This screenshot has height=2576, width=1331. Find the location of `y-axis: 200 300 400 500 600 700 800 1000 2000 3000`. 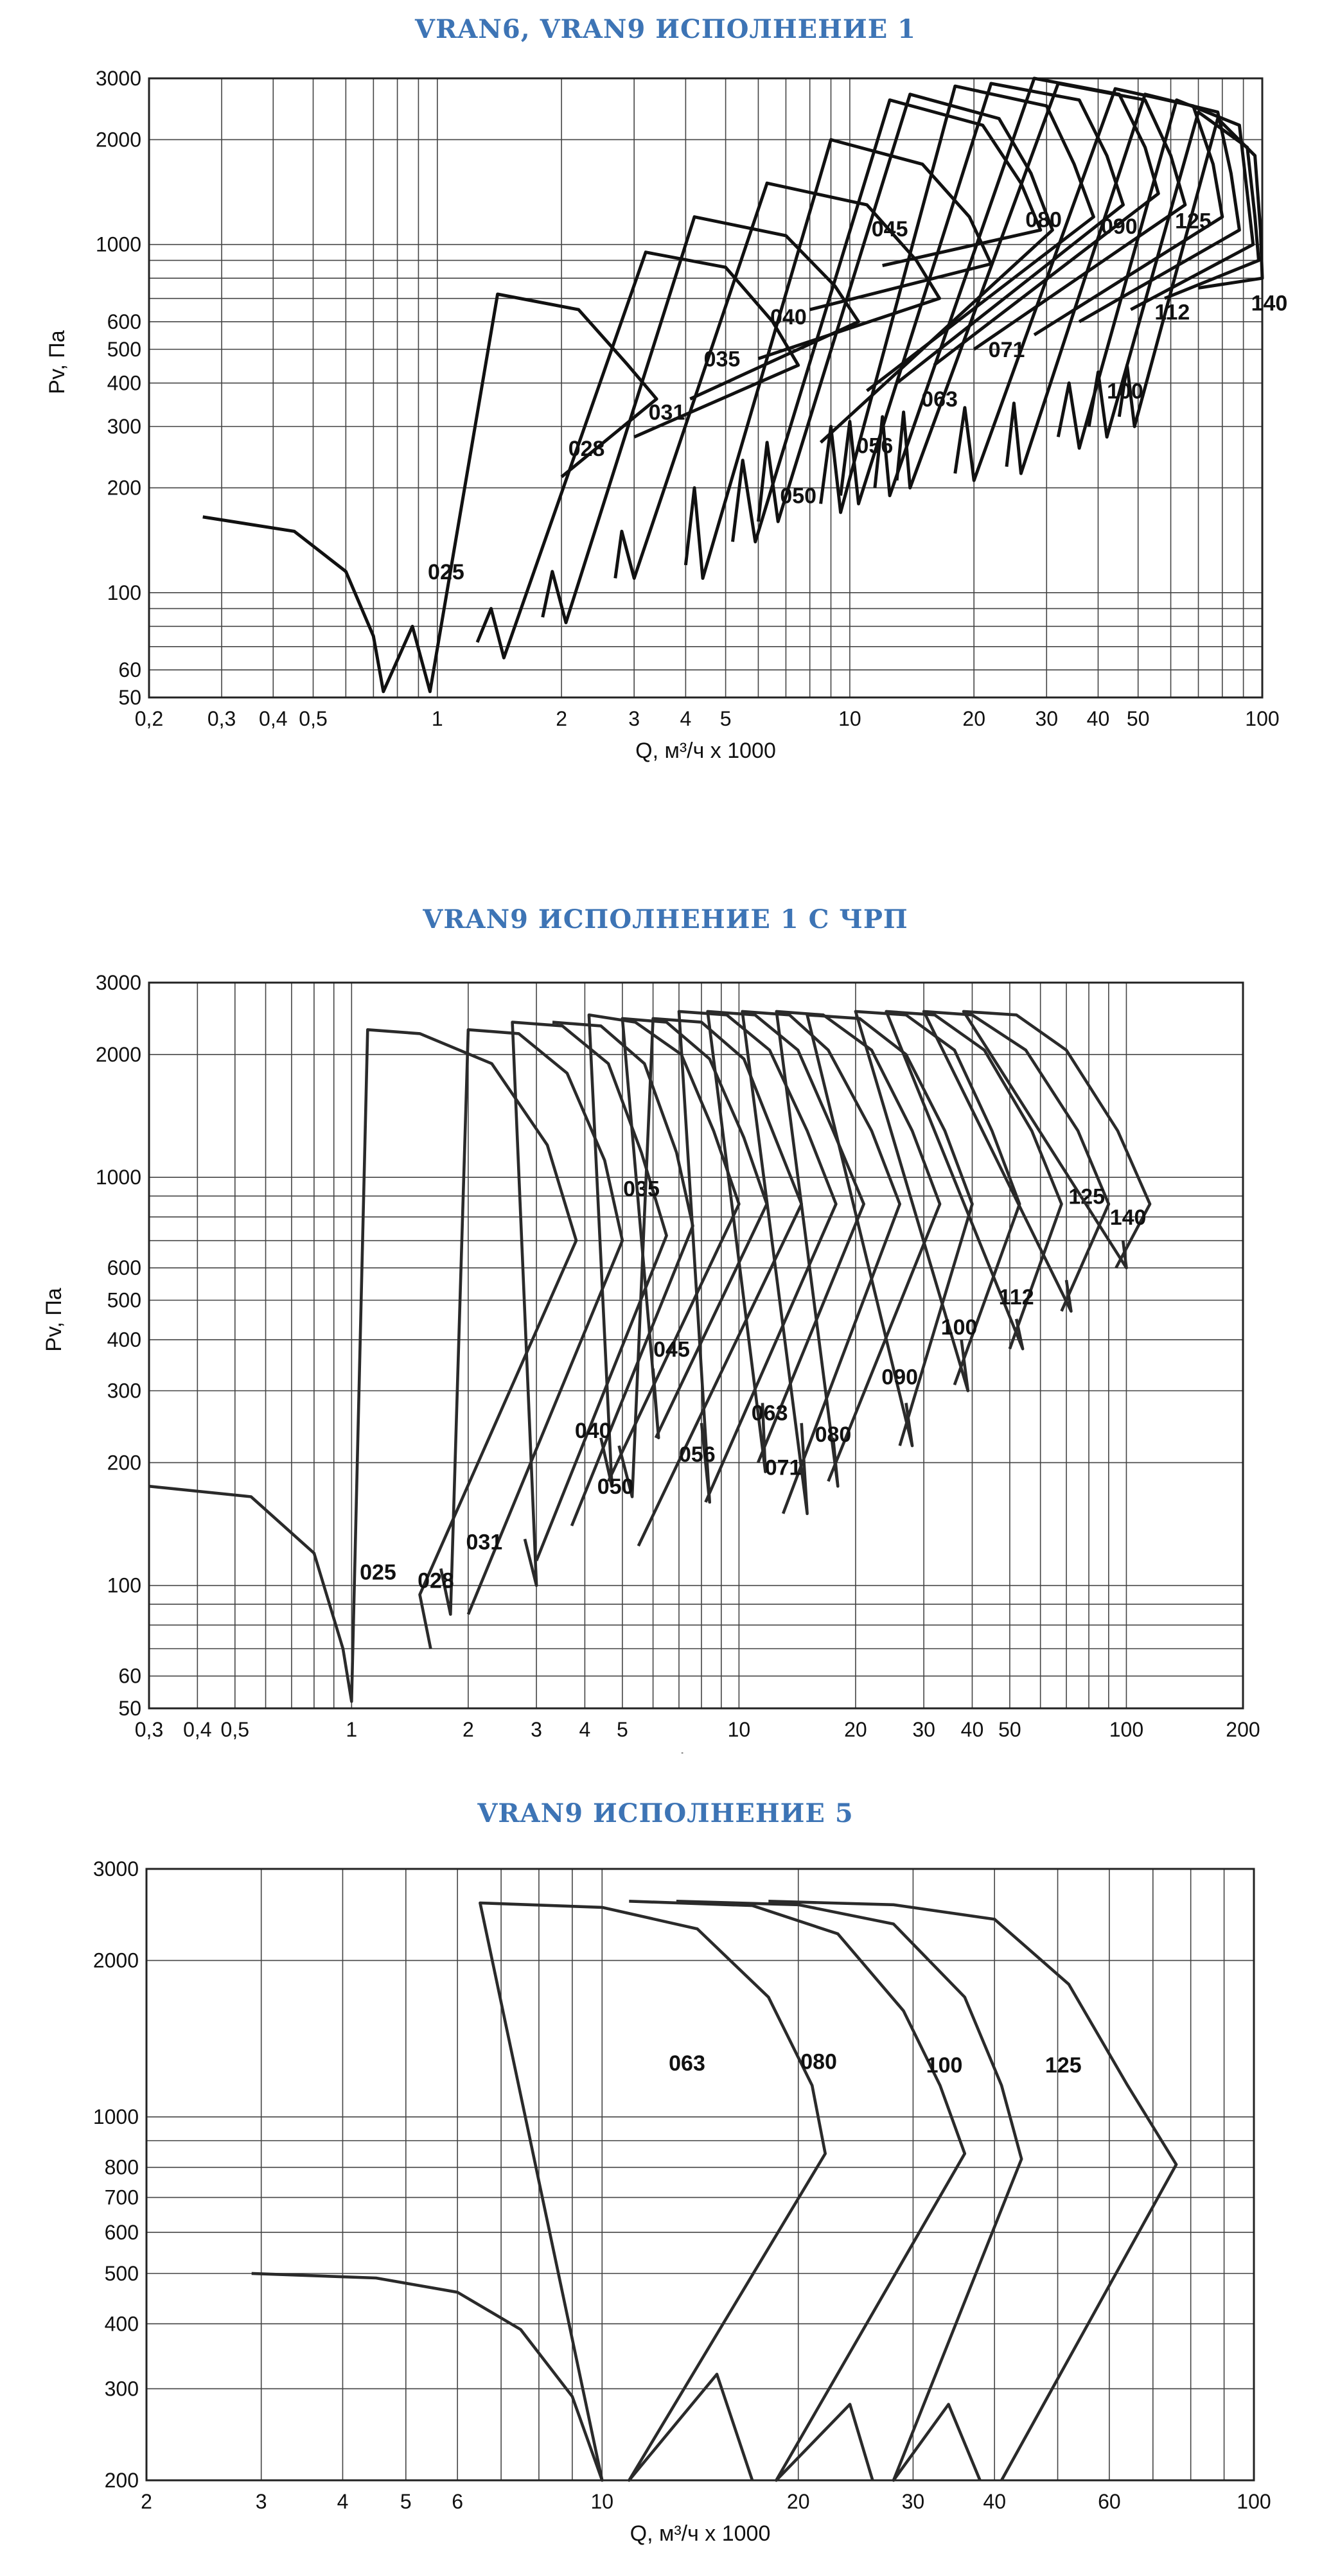

y-axis: 200 300 400 500 600 700 800 1000 2000 3000 is located at coordinates (116, 2174).